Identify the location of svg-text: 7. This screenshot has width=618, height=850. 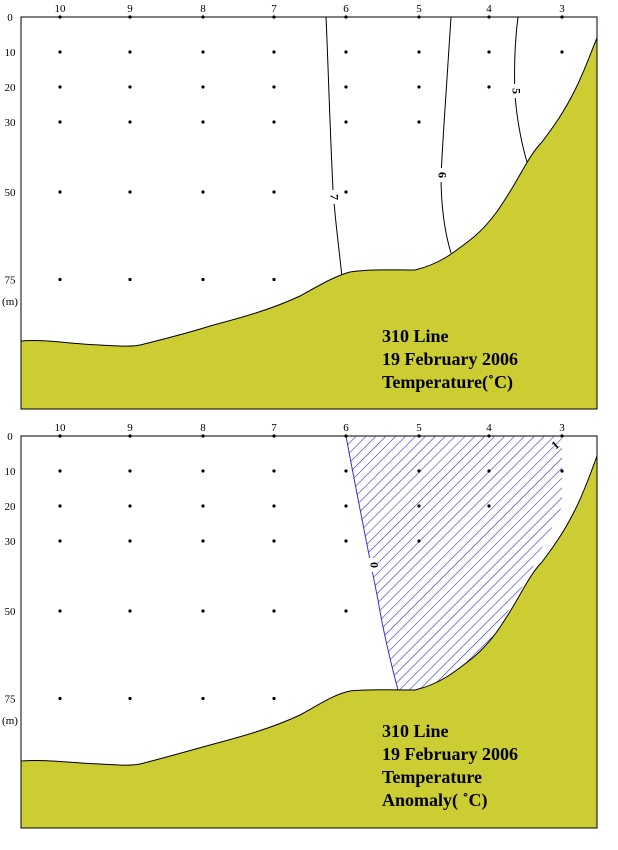
(334, 197).